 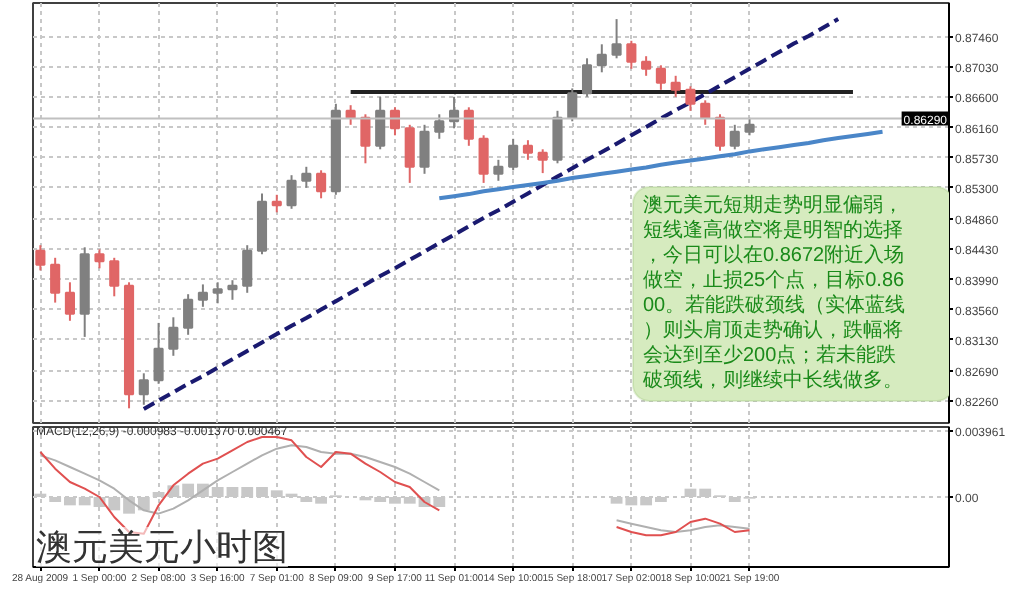 What do you see at coordinates (161, 547) in the screenshot?
I see `text: 澳元美元小时图` at bounding box center [161, 547].